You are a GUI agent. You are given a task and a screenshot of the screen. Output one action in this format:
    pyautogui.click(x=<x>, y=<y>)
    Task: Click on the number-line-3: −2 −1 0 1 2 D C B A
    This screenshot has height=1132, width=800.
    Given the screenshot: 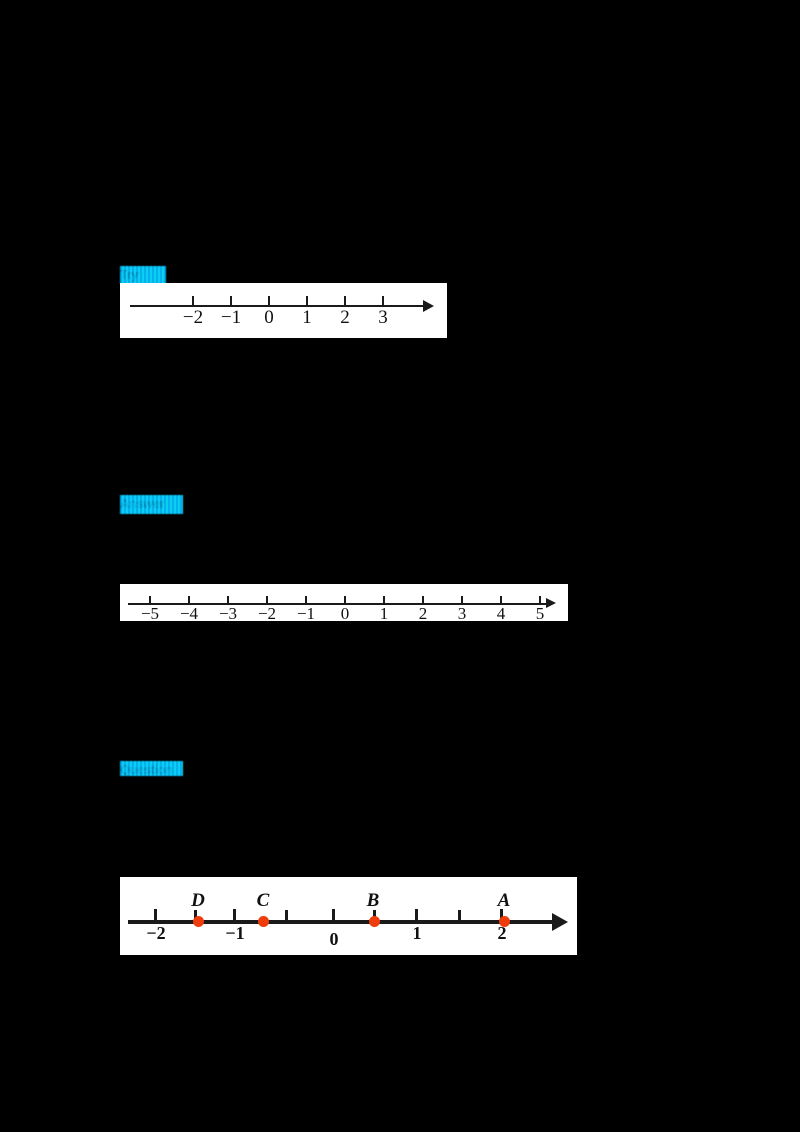 What is the action you would take?
    pyautogui.click(x=348, y=916)
    